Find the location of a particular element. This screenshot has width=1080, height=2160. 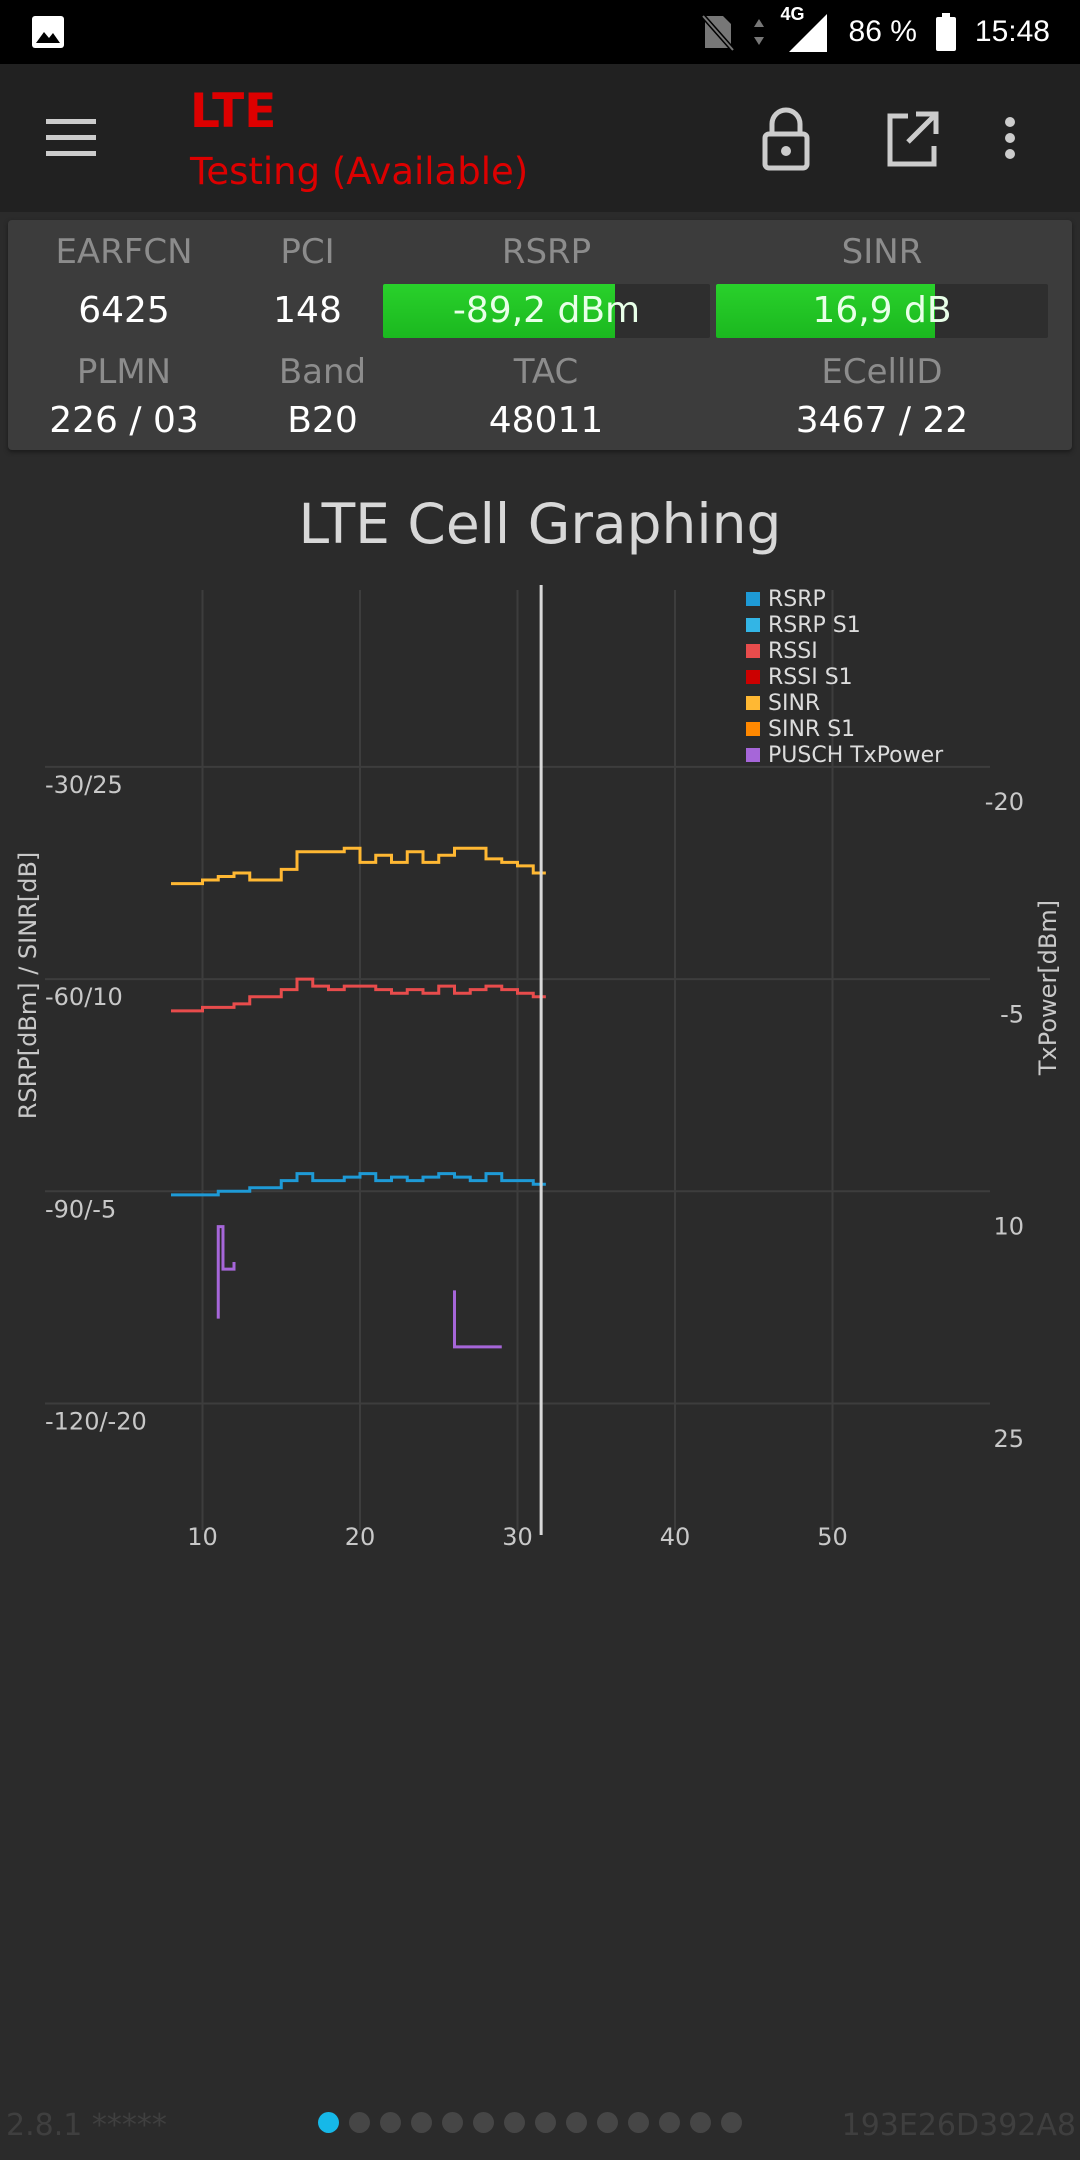

menu-icon is located at coordinates (72, 138).